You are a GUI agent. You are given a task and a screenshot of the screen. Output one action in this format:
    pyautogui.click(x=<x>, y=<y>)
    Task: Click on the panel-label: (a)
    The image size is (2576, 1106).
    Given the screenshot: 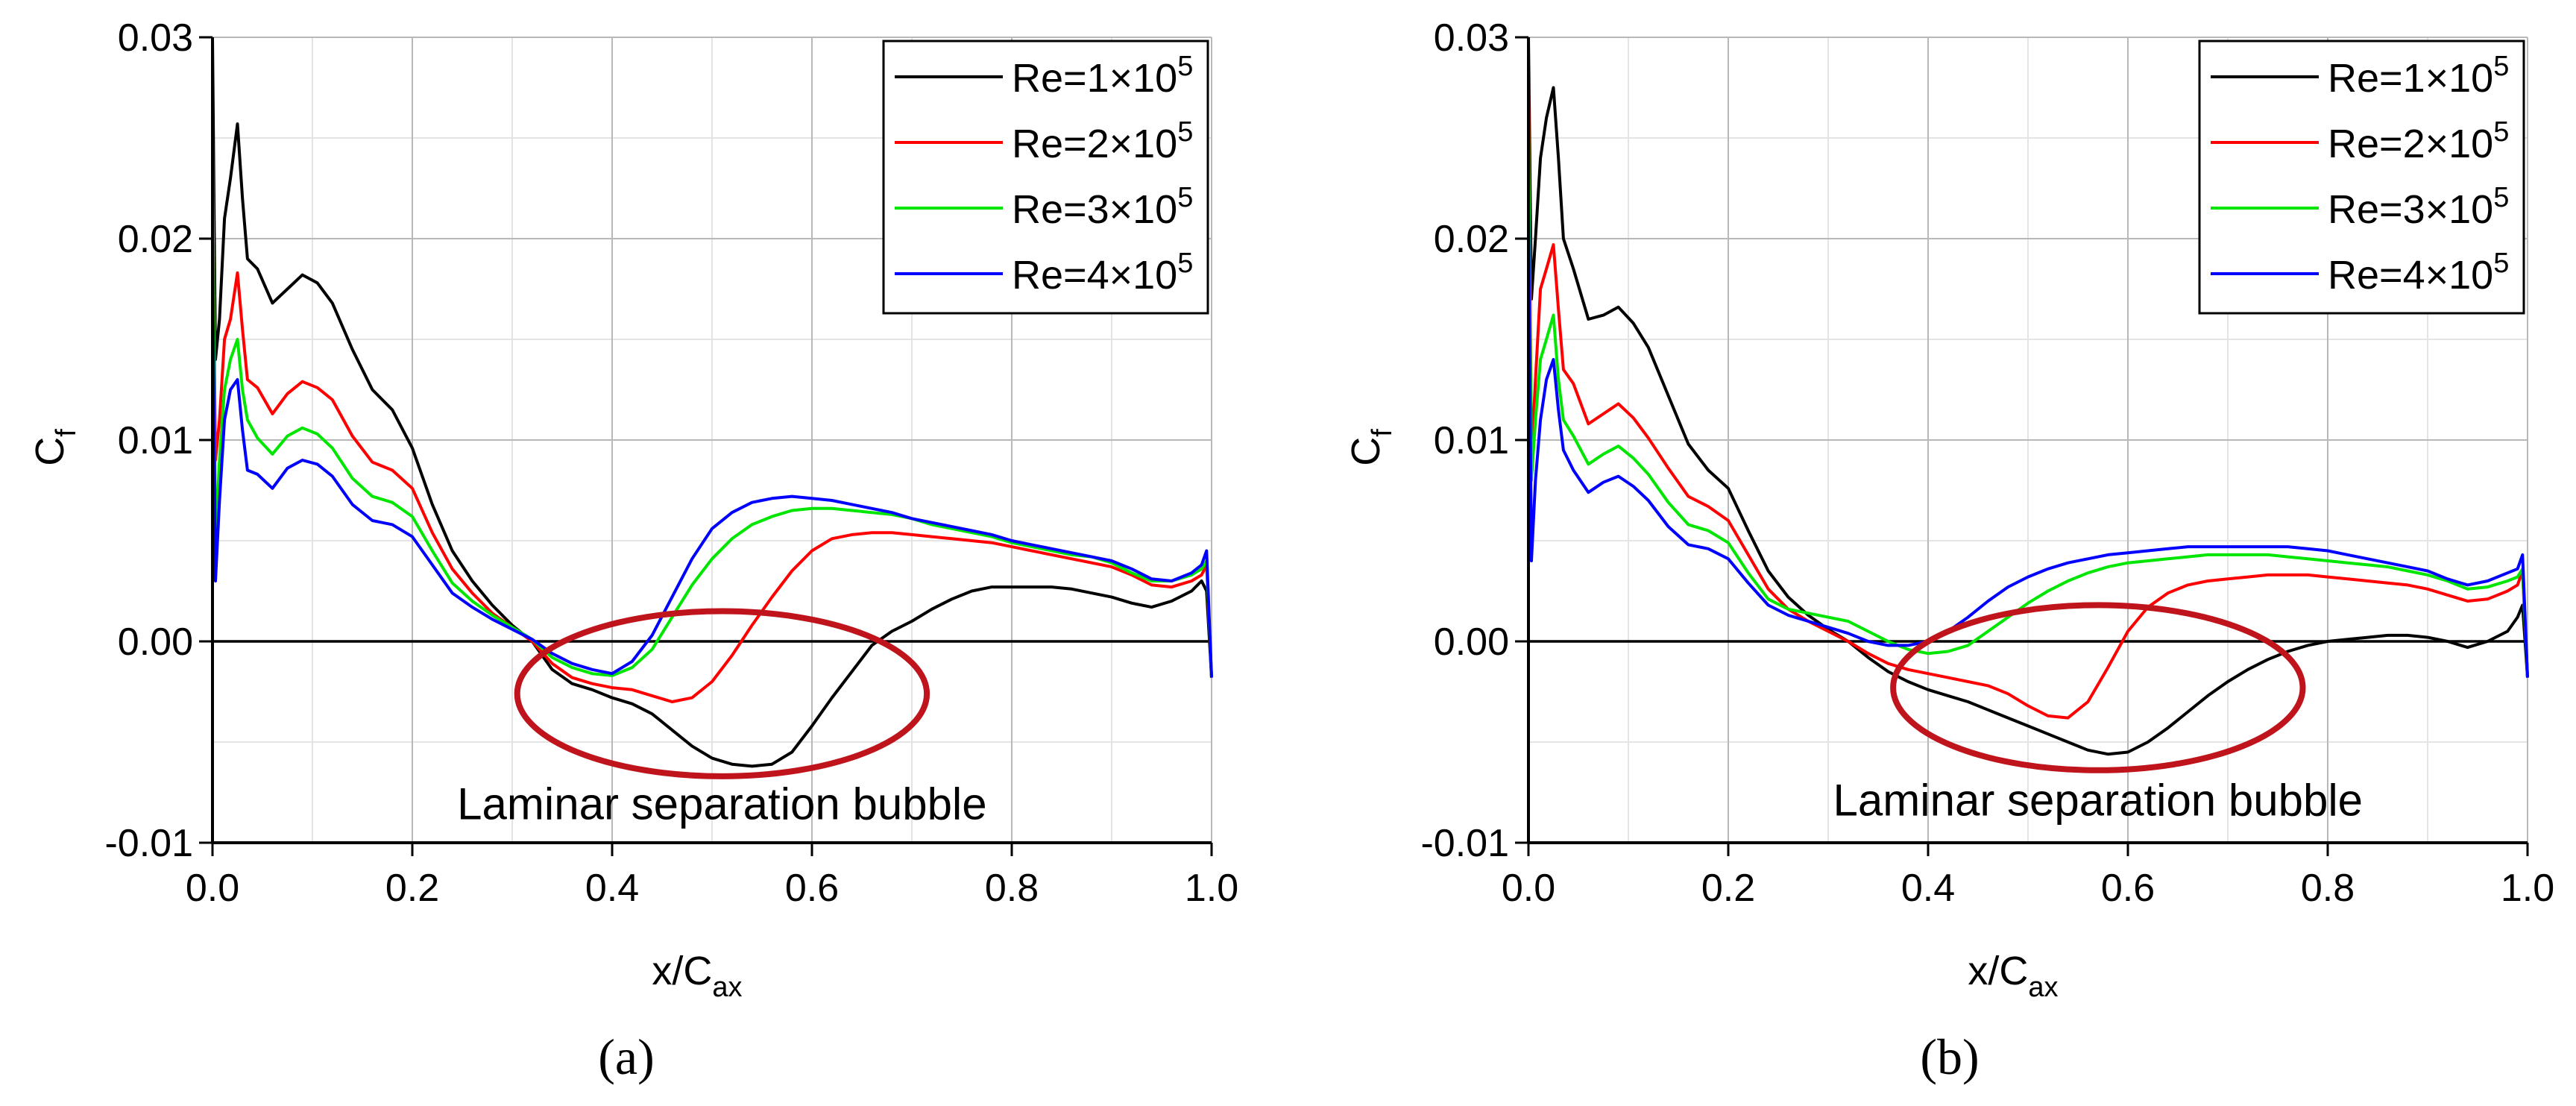 What is the action you would take?
    pyautogui.click(x=626, y=1056)
    